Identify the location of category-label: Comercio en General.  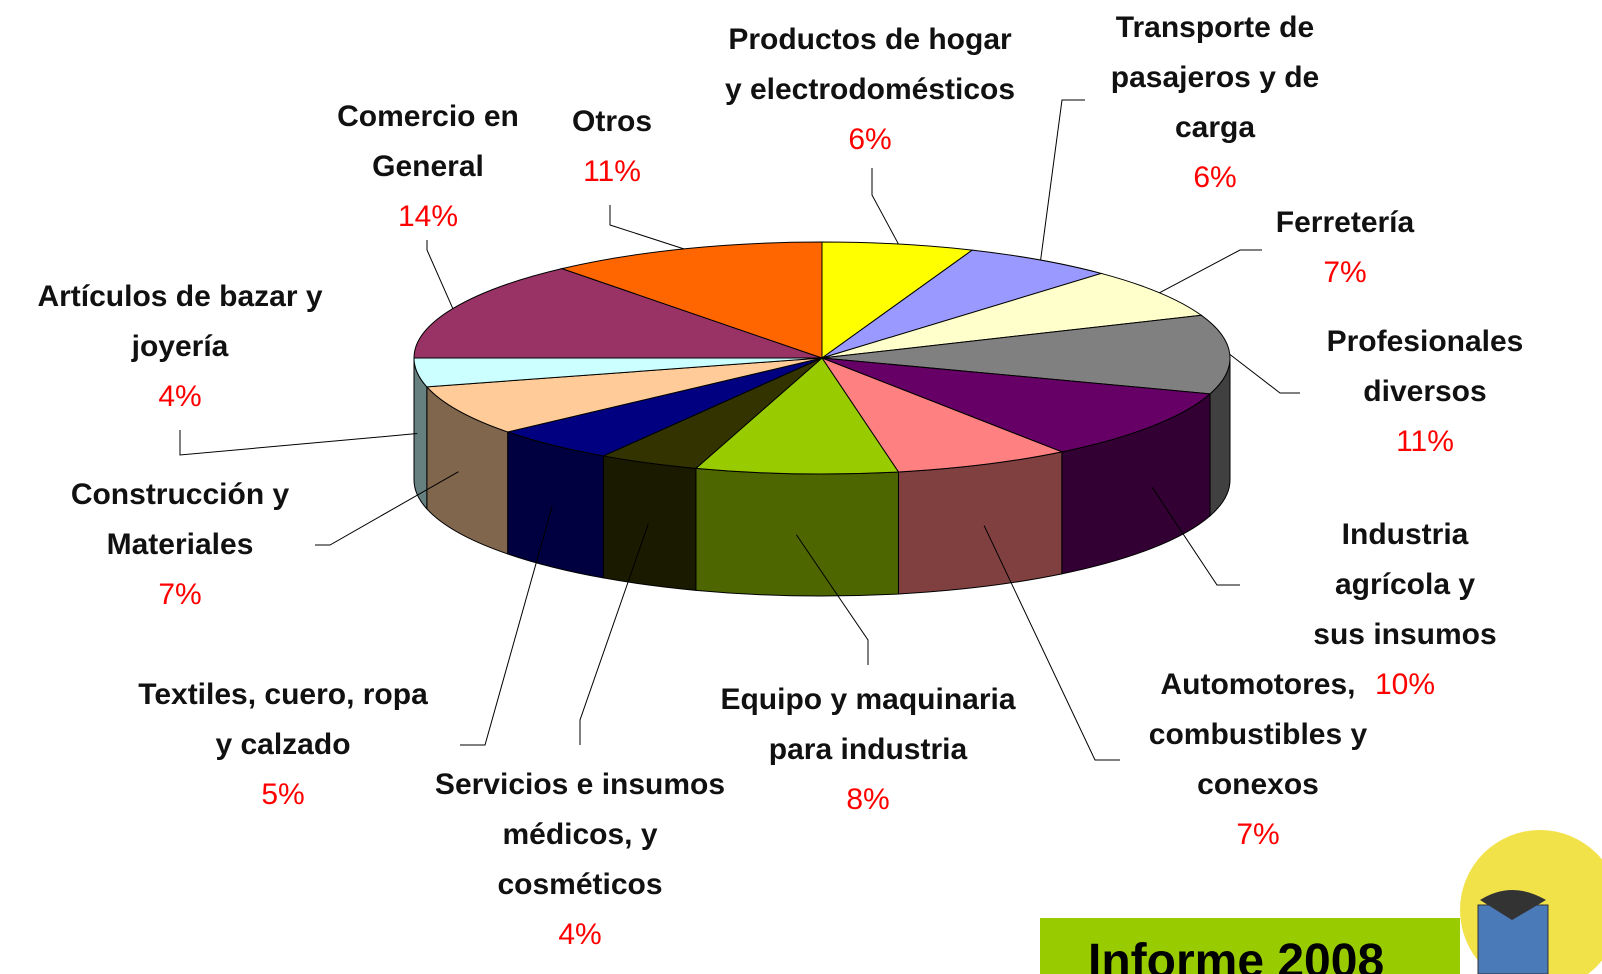
(428, 141).